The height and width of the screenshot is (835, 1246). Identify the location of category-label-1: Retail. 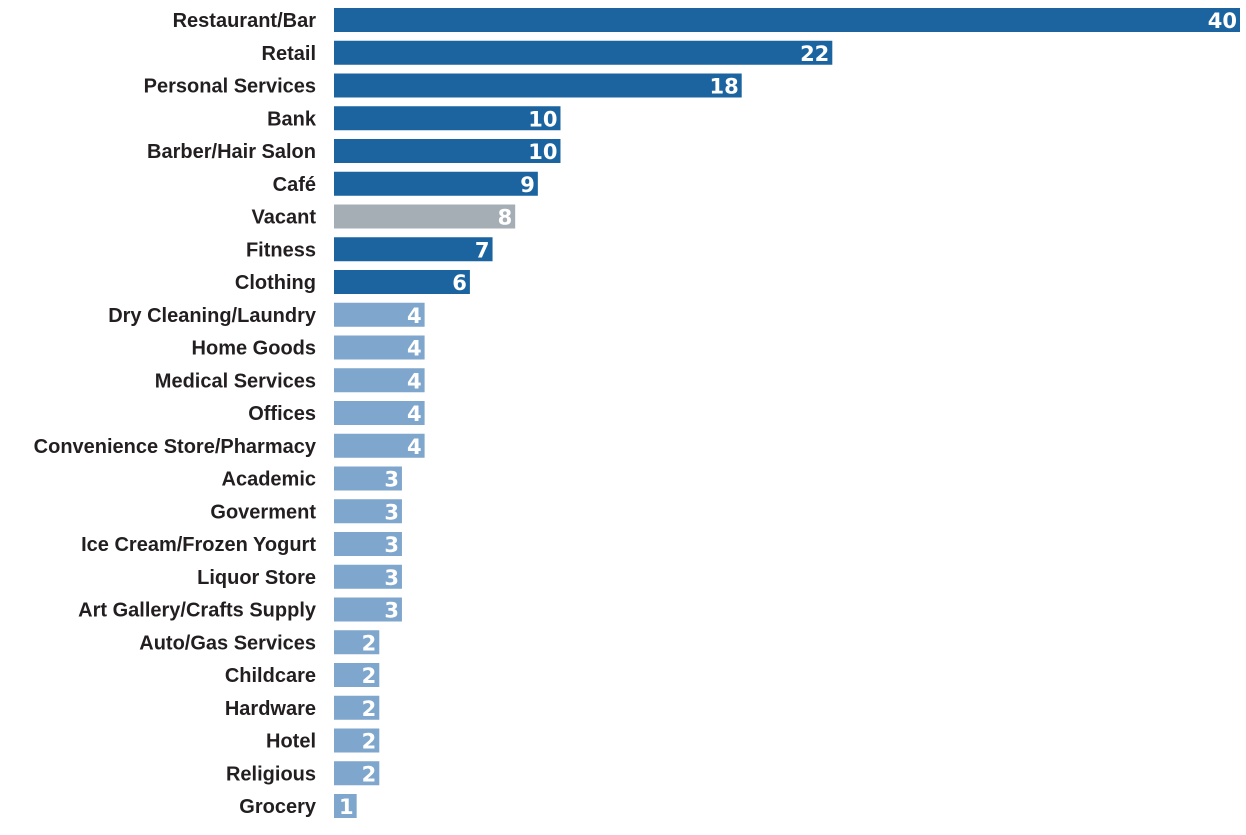
(289, 54).